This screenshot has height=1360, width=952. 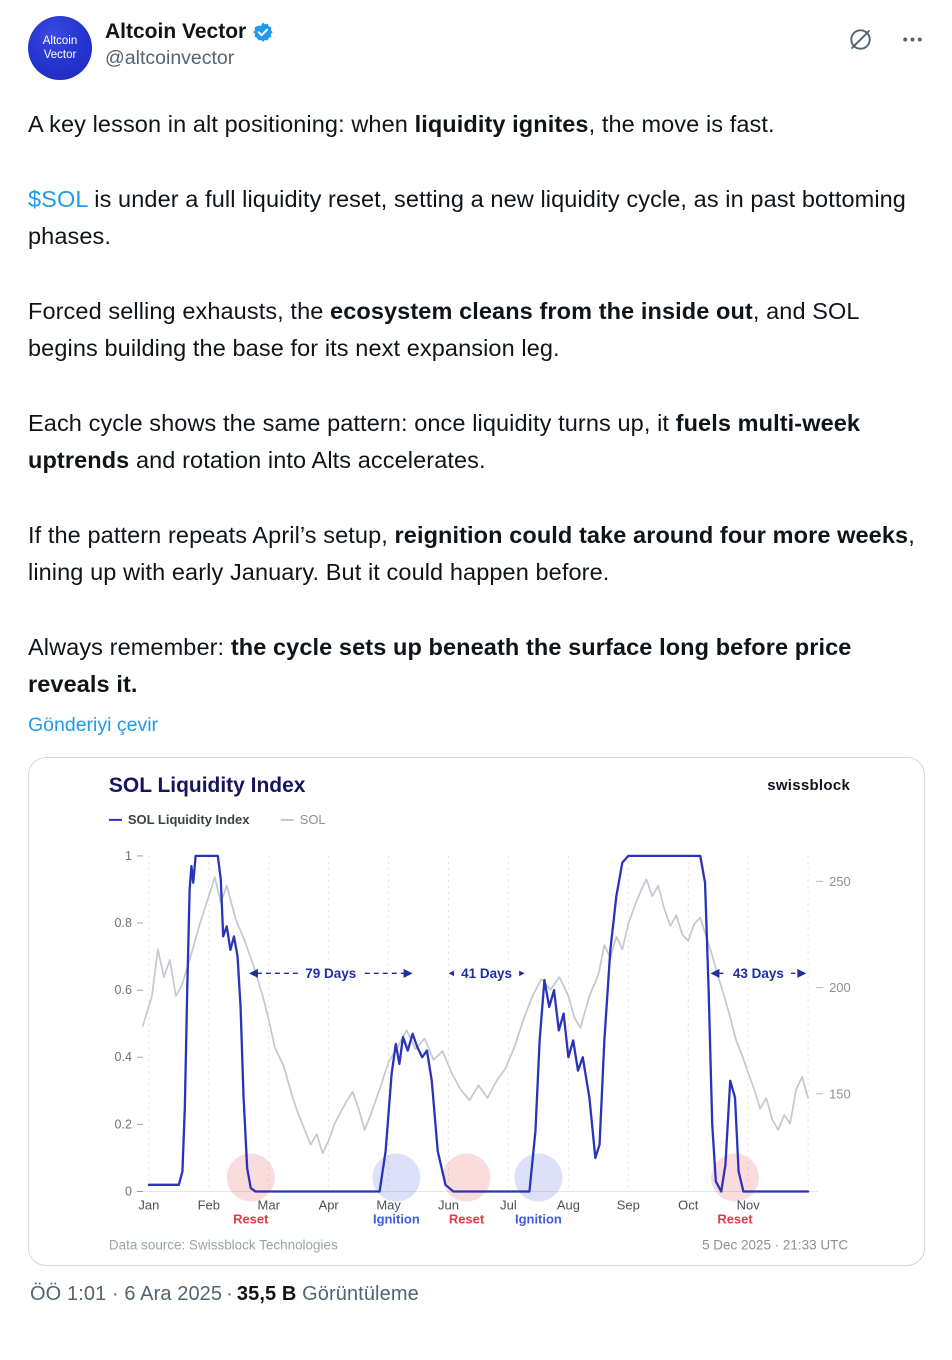 I want to click on bold-text: liquidity ignites, so click(x=501, y=124).